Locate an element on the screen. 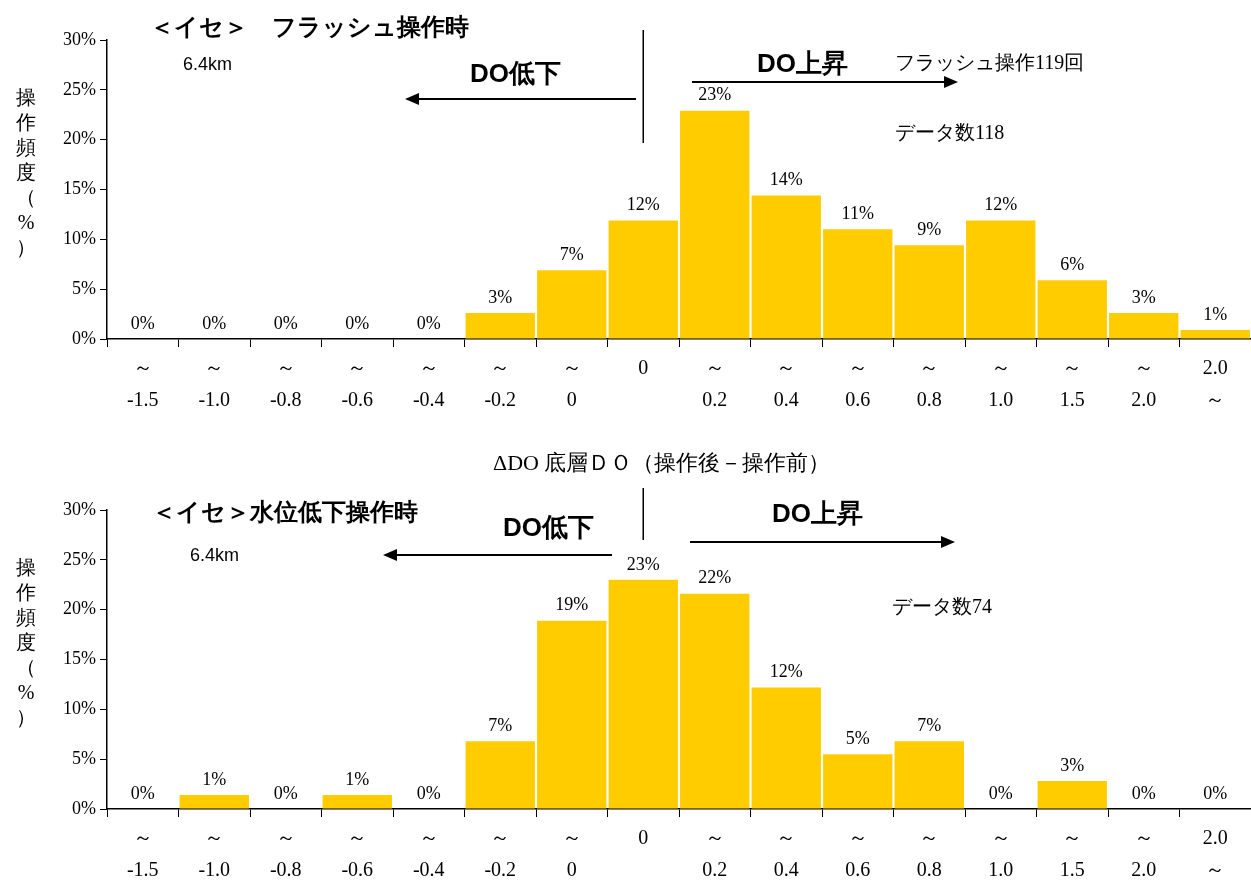  chart-title: ＜イセ＞ フラッシュ操作時 is located at coordinates (309, 27).